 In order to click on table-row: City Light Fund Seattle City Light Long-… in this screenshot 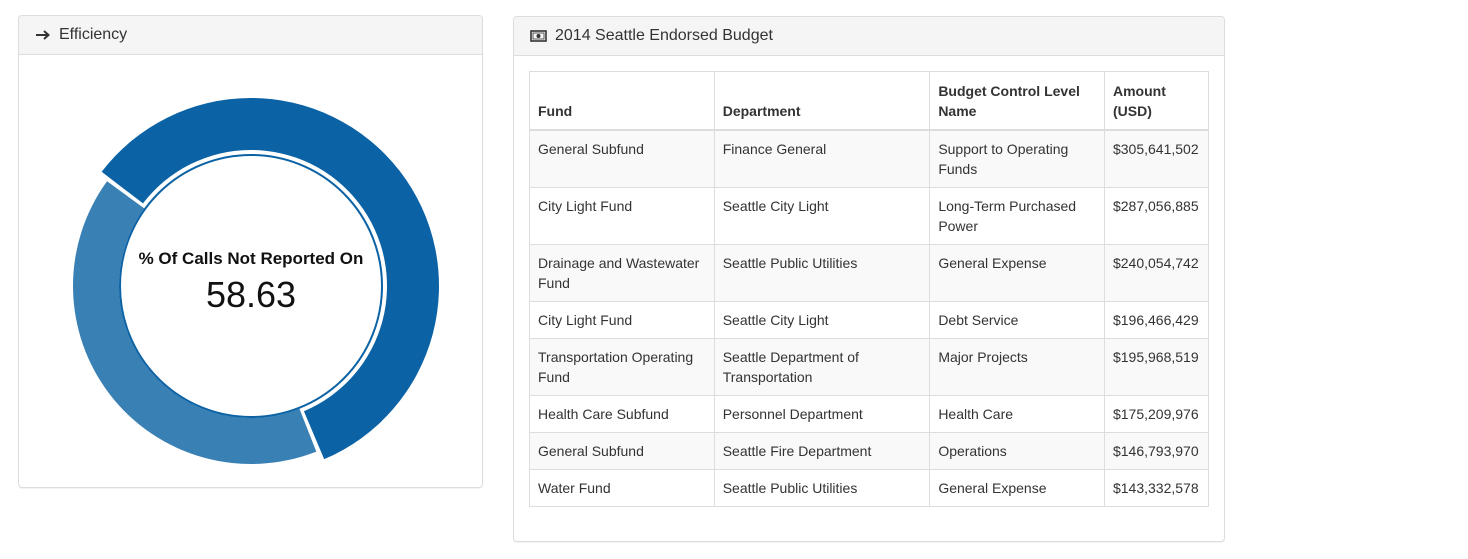, I will do `click(869, 215)`.